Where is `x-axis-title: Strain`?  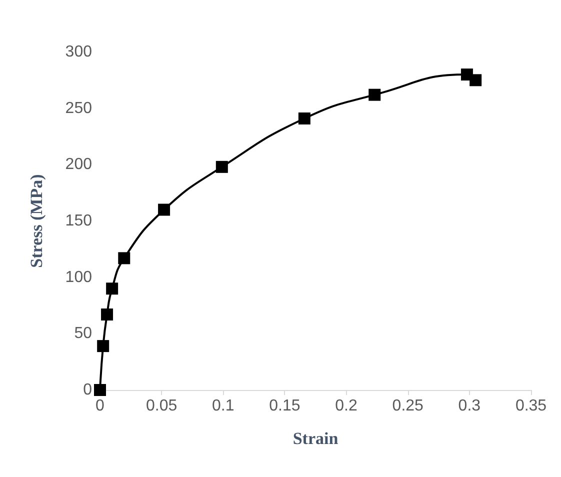 x-axis-title: Strain is located at coordinates (315, 438).